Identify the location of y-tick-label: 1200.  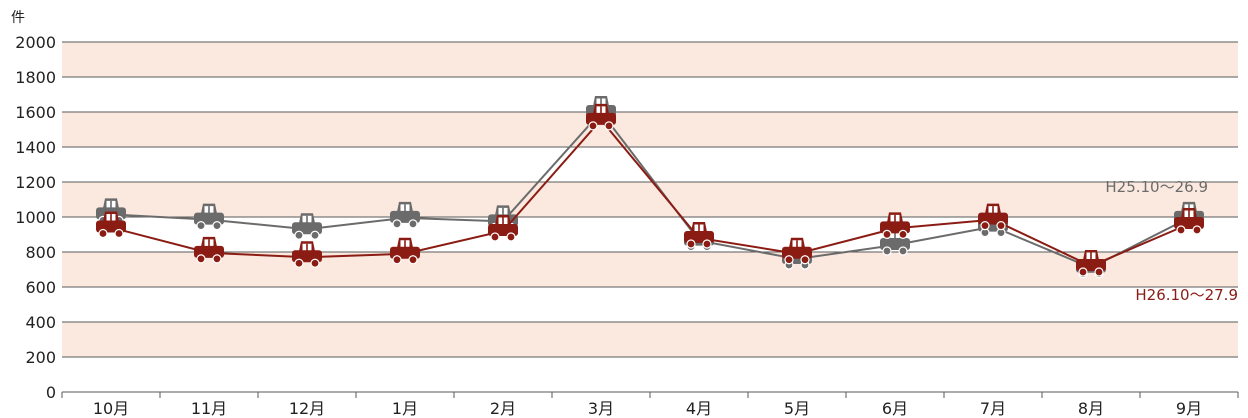
(35, 182).